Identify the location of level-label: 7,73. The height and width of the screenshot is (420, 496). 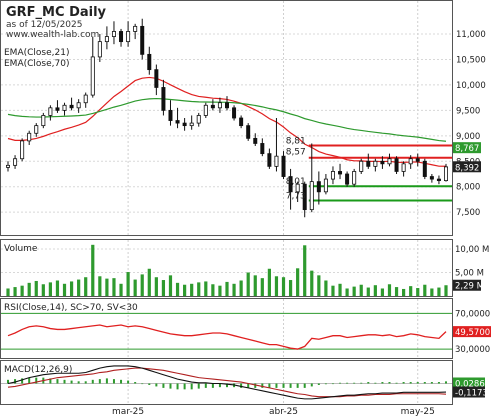
(296, 196).